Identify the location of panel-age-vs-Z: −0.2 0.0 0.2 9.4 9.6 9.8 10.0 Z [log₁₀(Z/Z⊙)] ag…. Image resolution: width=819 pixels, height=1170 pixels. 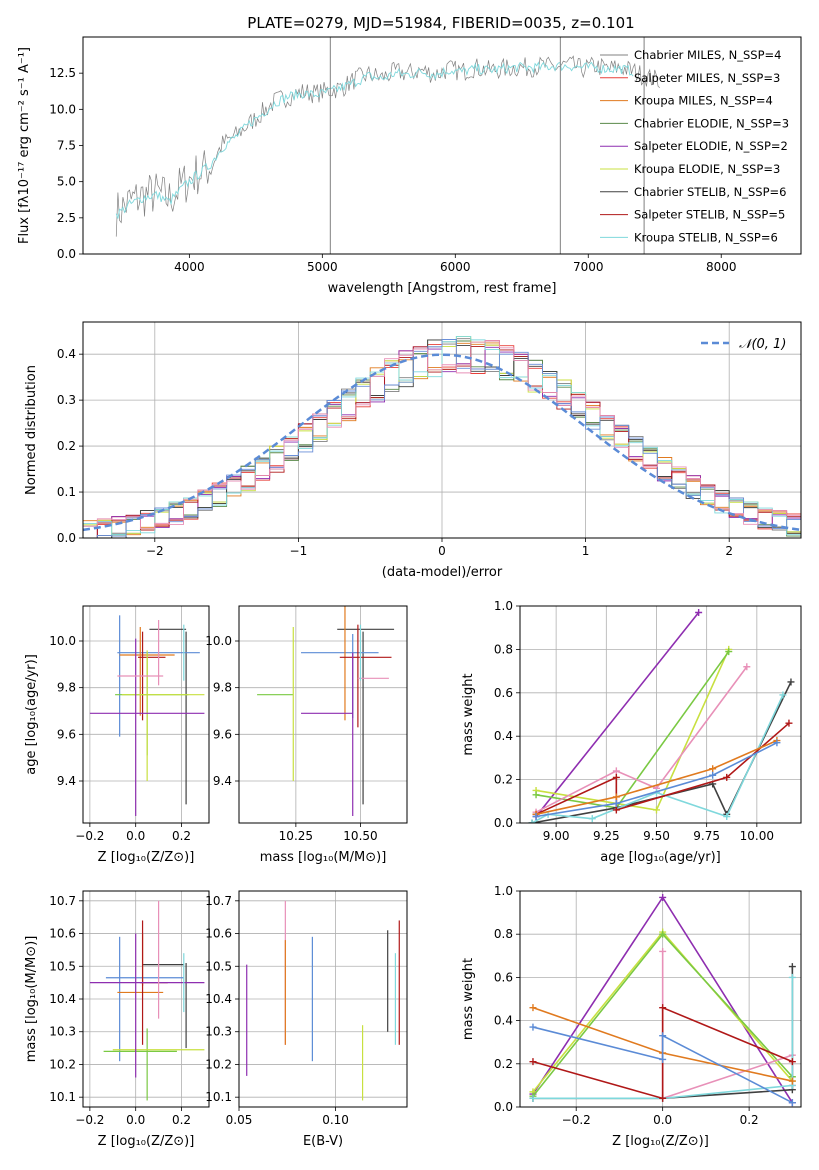
(117, 735).